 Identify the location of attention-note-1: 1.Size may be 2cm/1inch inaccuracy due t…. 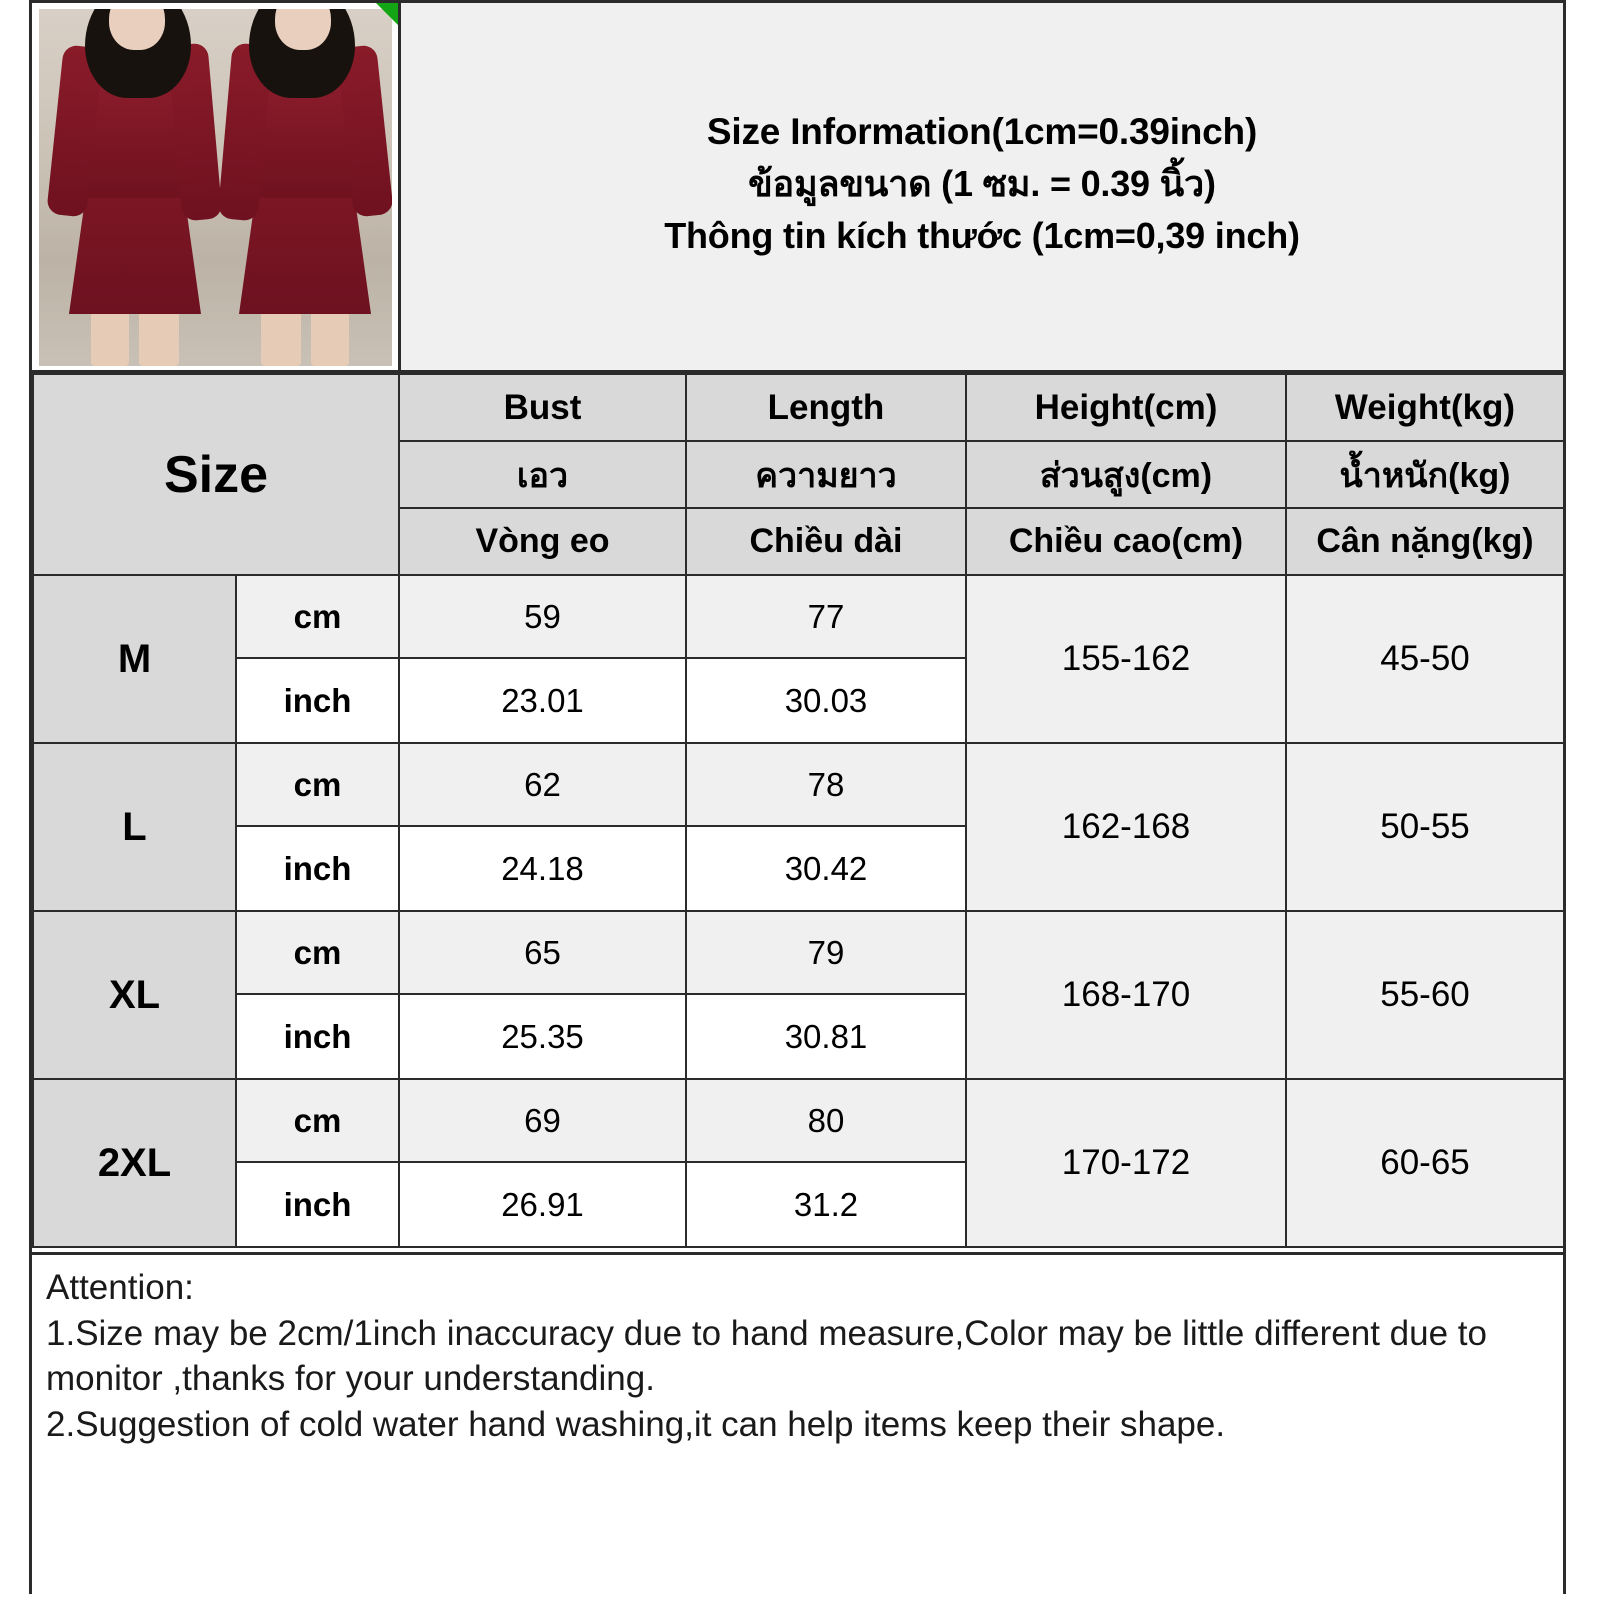
(766, 1356).